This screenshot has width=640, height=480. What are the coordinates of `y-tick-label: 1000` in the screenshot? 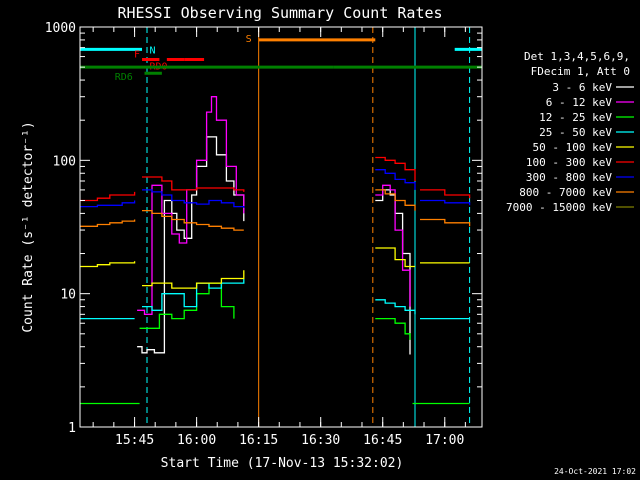 It's located at (60, 28).